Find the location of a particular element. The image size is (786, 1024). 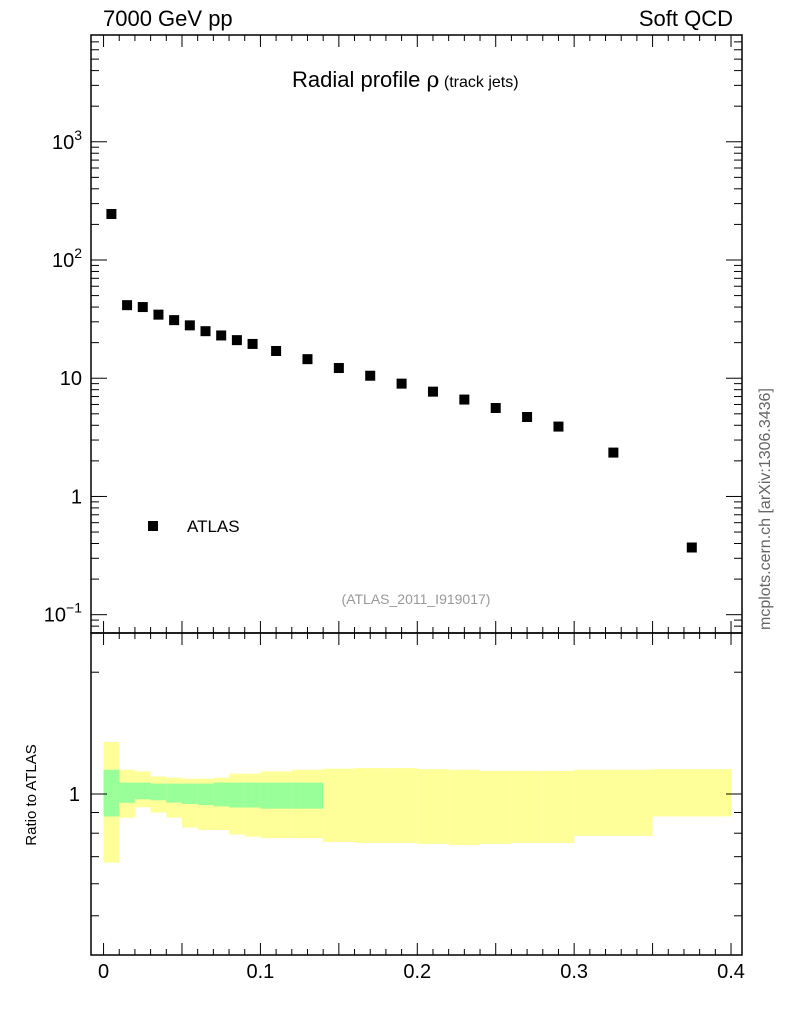

y-tick-label: 10 is located at coordinates (71, 379).